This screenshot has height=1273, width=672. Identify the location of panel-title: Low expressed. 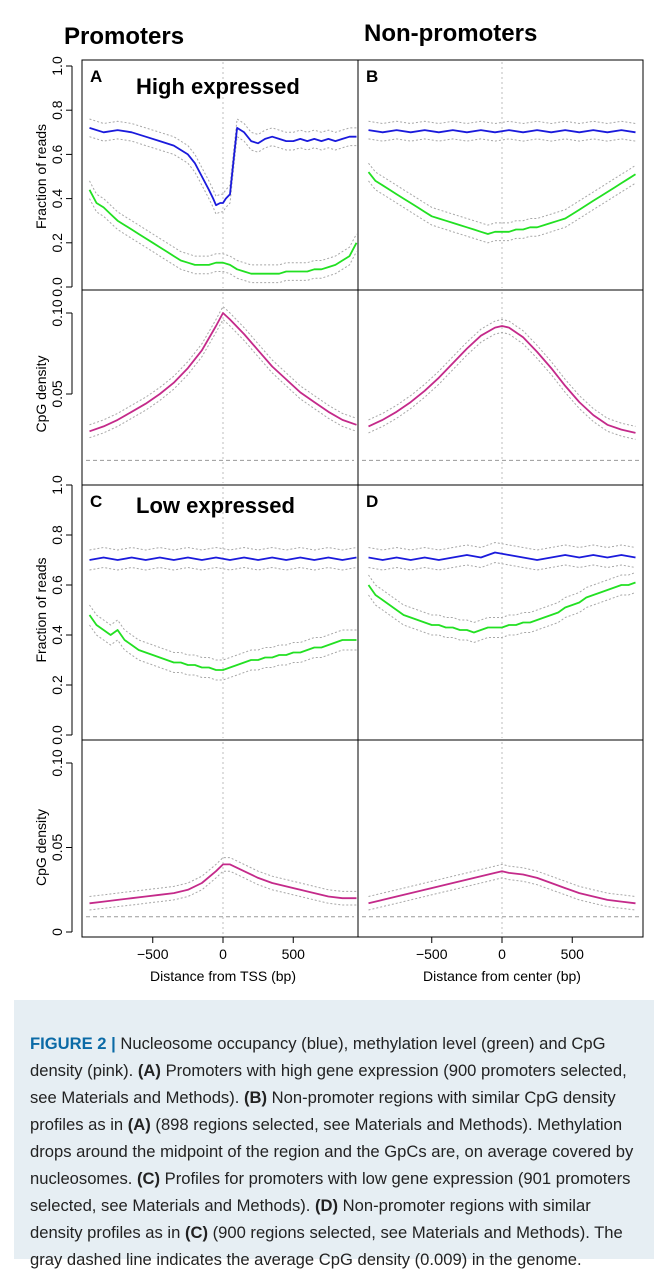
(215, 505).